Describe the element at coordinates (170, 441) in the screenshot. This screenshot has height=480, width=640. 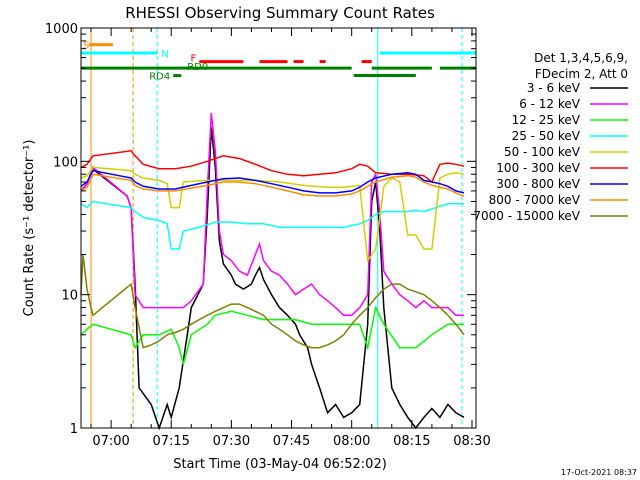
I see `x-tick-label: 07:15` at that location.